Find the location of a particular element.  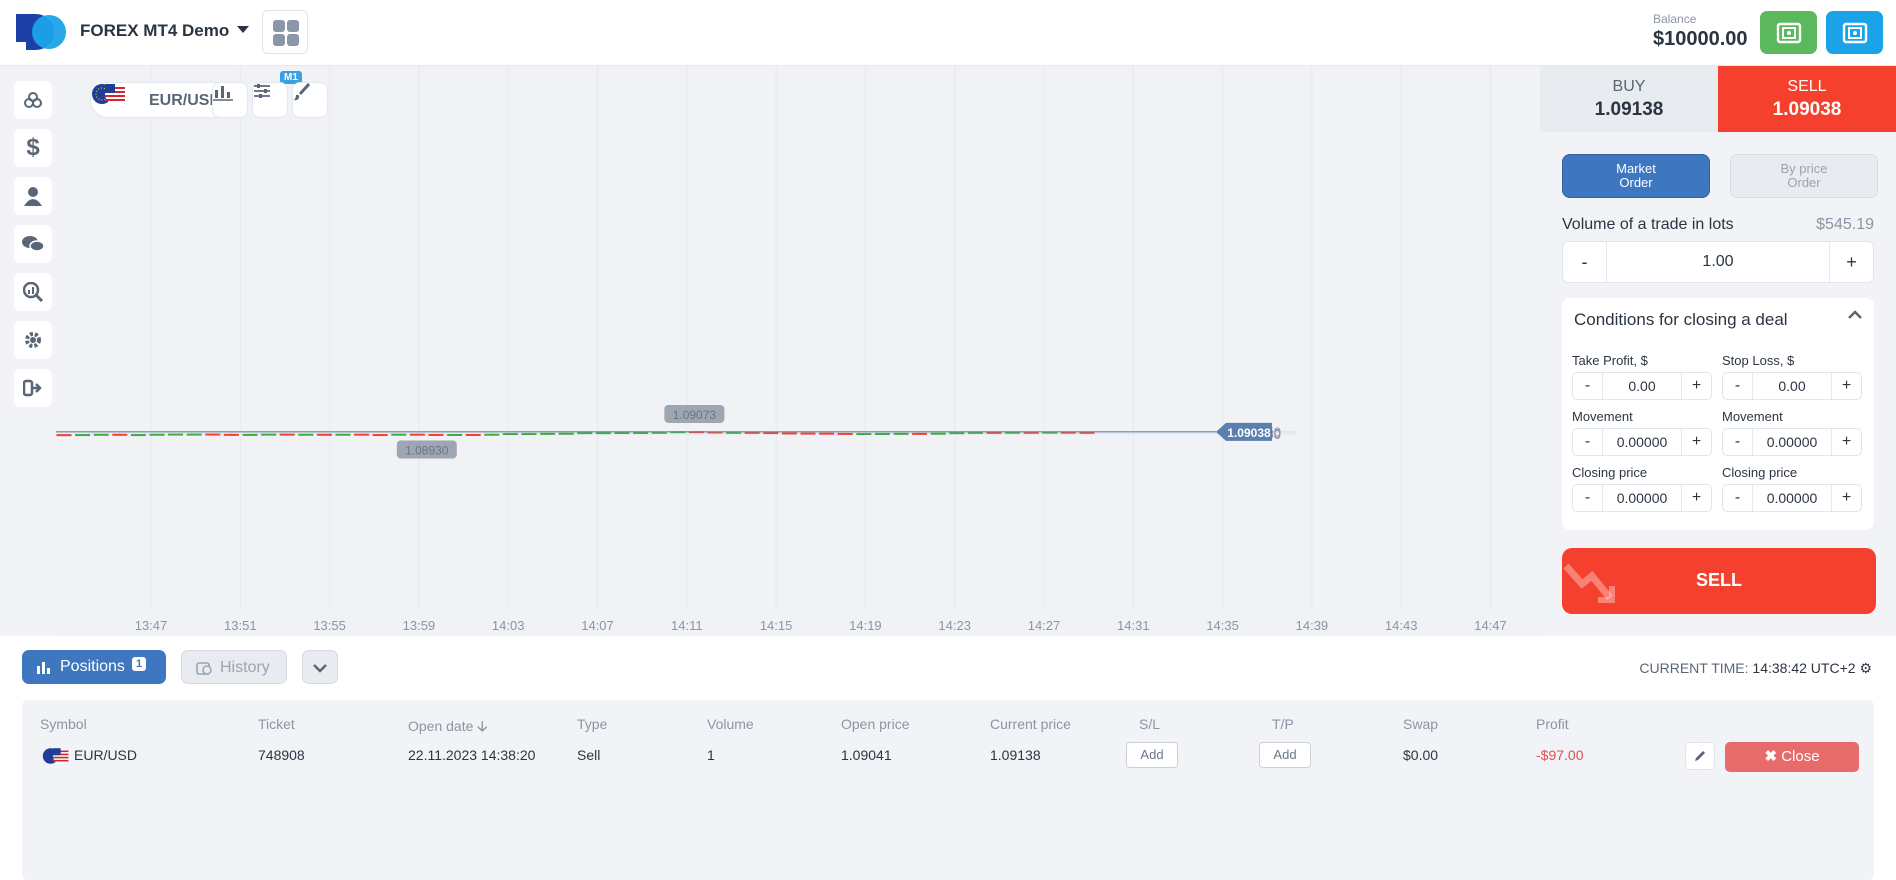

sidebar-item-analytics is located at coordinates (33, 100).